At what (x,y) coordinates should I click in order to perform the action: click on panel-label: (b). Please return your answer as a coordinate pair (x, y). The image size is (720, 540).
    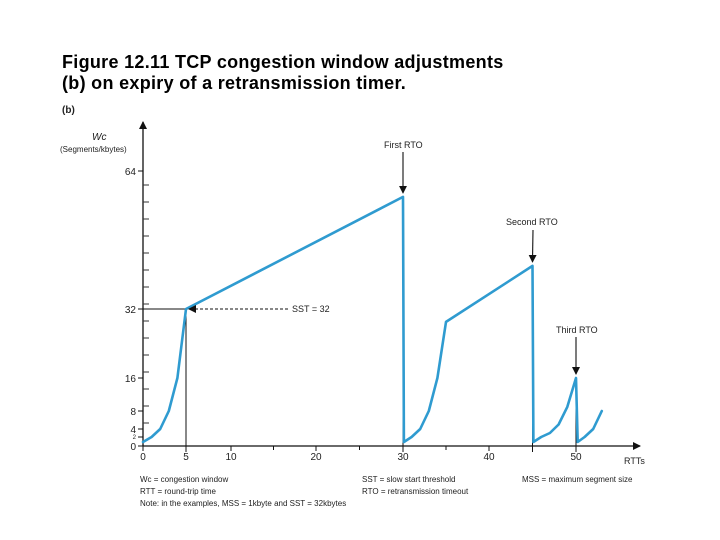
    Looking at the image, I should click on (68, 110).